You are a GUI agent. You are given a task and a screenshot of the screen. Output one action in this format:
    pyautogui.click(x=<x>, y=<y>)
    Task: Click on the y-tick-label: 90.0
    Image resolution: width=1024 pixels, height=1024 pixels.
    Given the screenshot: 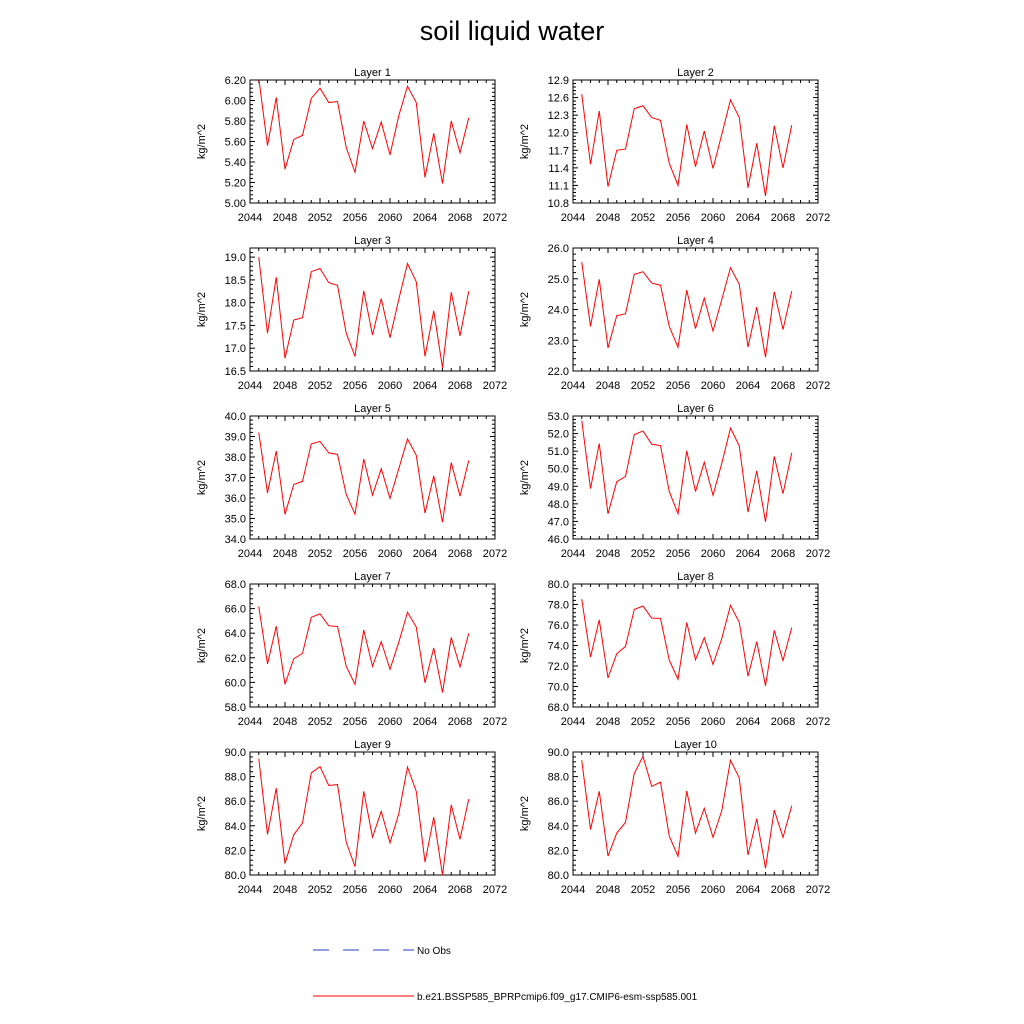 What is the action you would take?
    pyautogui.click(x=235, y=753)
    